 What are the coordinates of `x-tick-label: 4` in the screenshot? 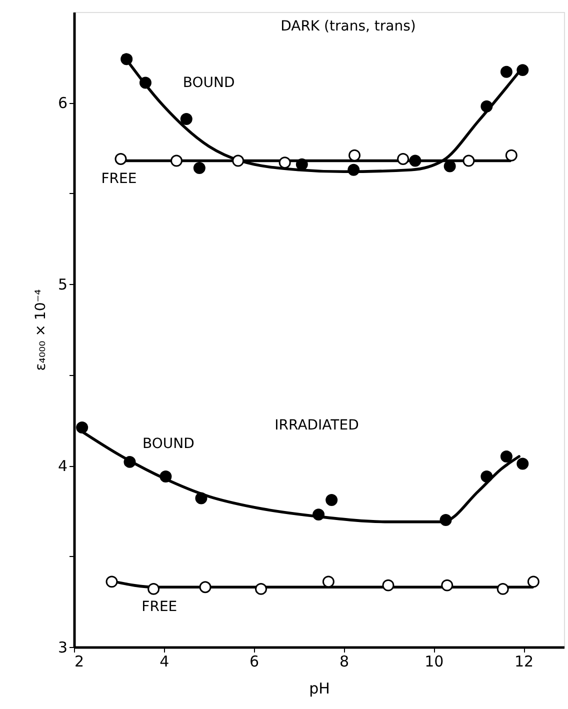 It's located at (165, 661).